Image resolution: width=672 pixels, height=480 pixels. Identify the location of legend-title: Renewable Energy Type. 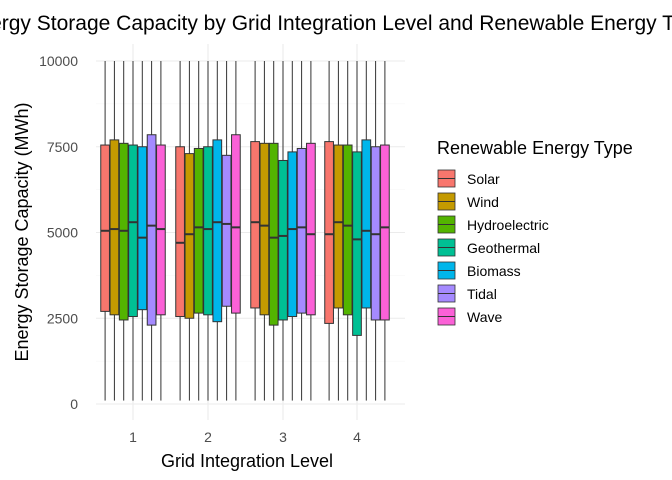
(535, 148).